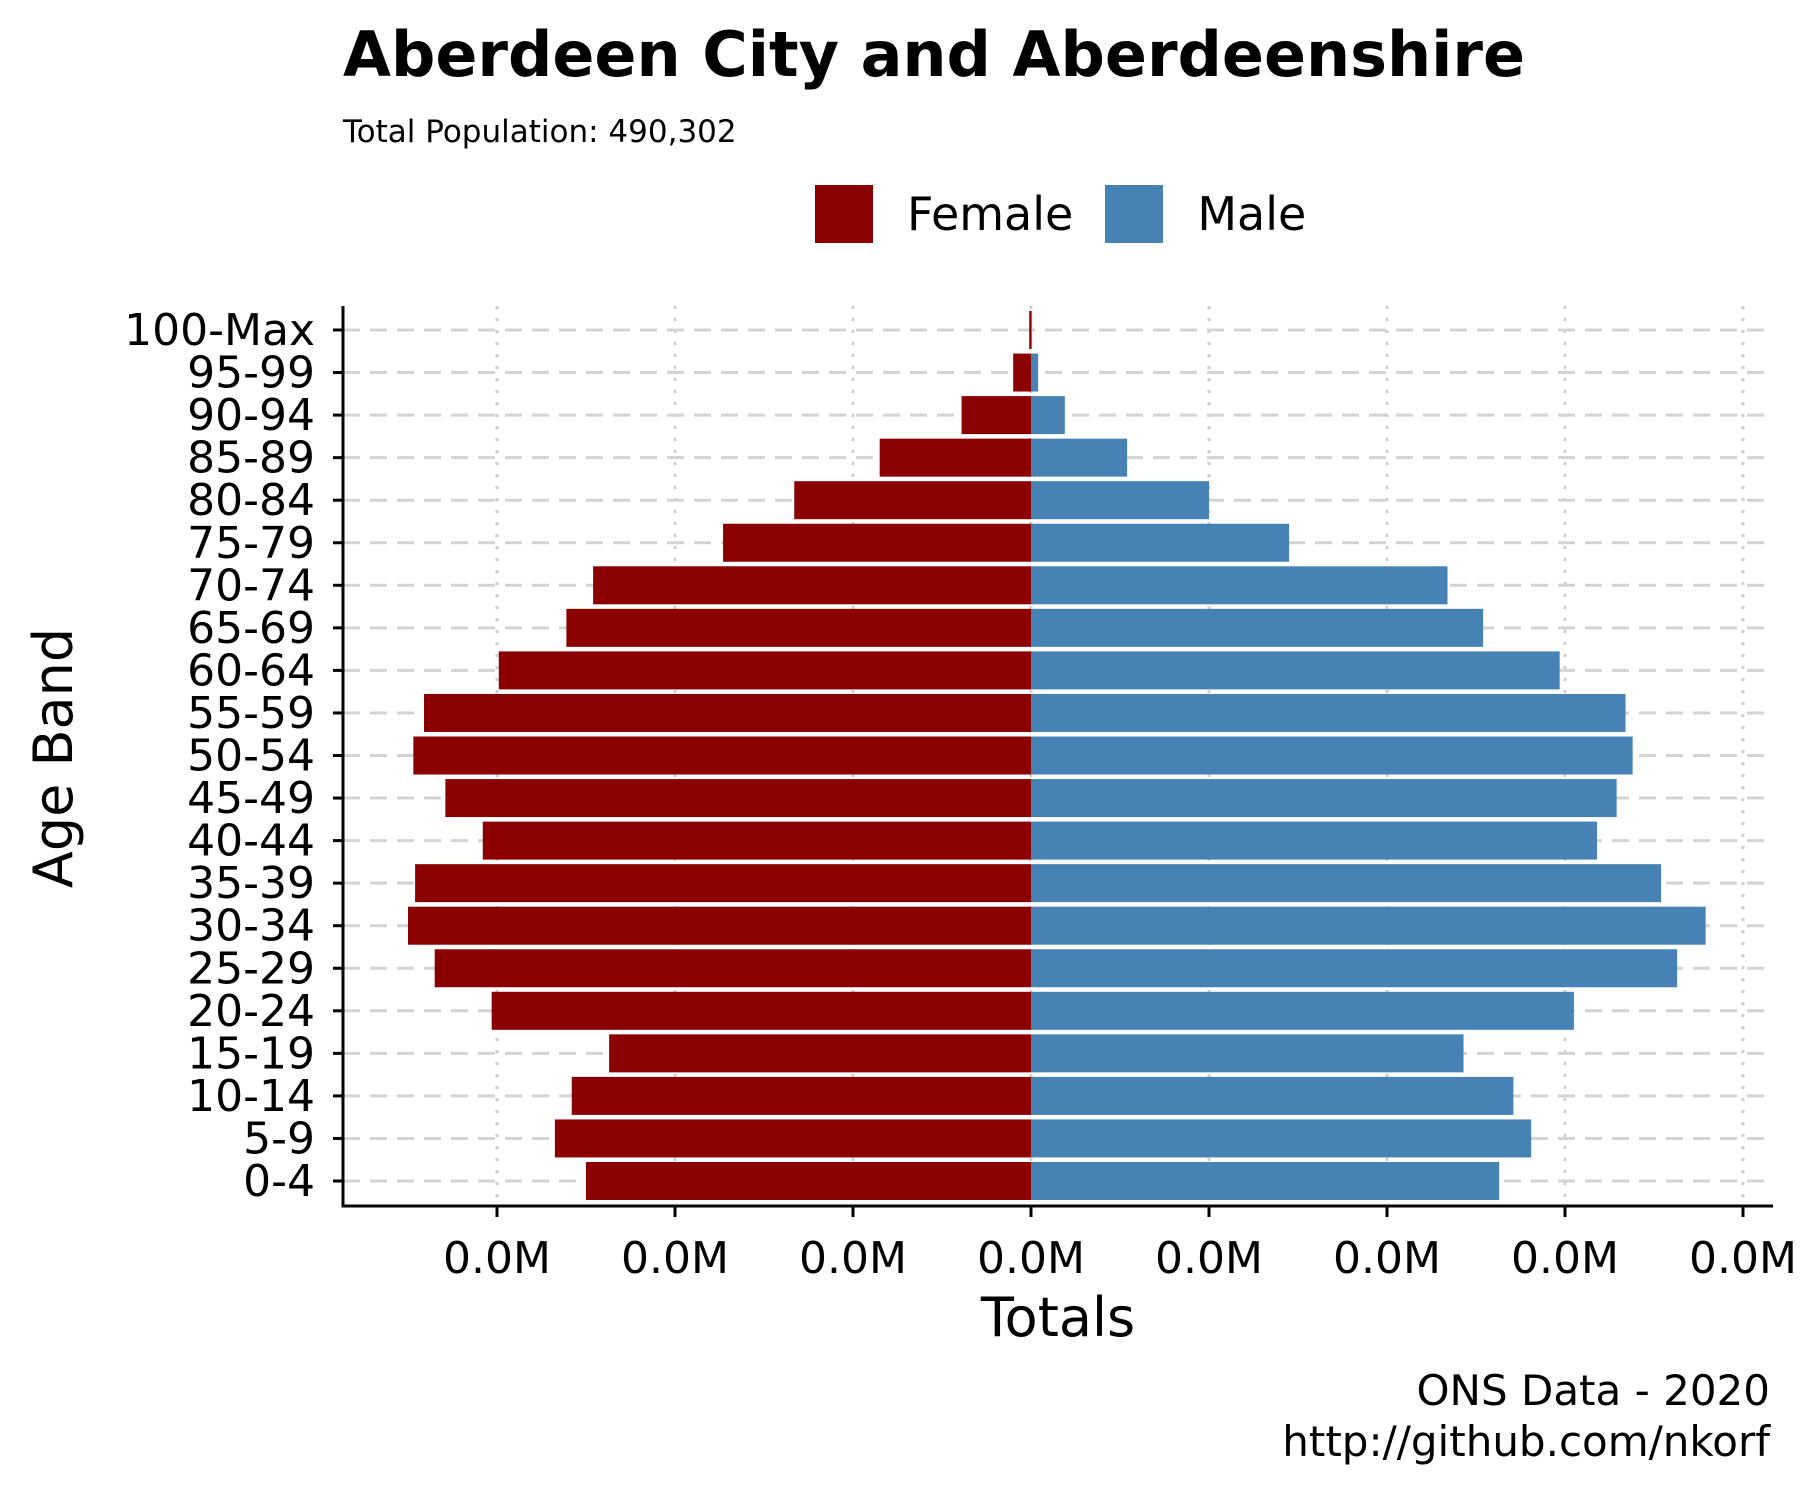 The height and width of the screenshot is (1500, 1800). Describe the element at coordinates (251, 585) in the screenshot. I see `y-tick-label: 70-74` at that location.